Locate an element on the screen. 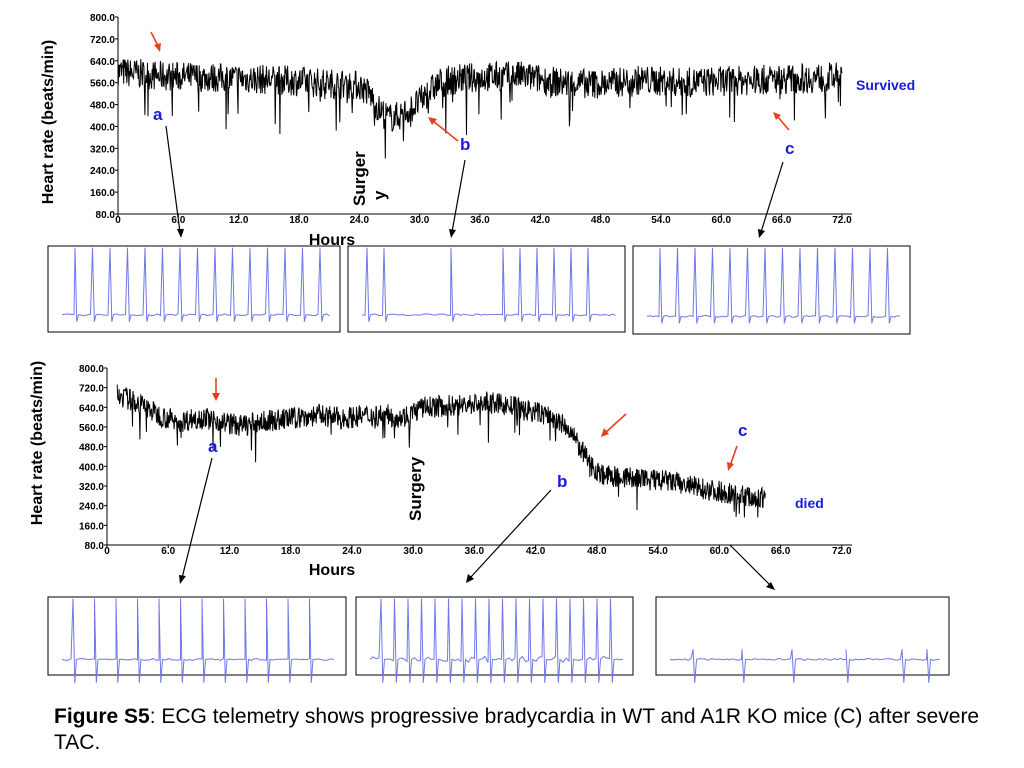  top-surgery-label-line1: Surger is located at coordinates (359, 178).